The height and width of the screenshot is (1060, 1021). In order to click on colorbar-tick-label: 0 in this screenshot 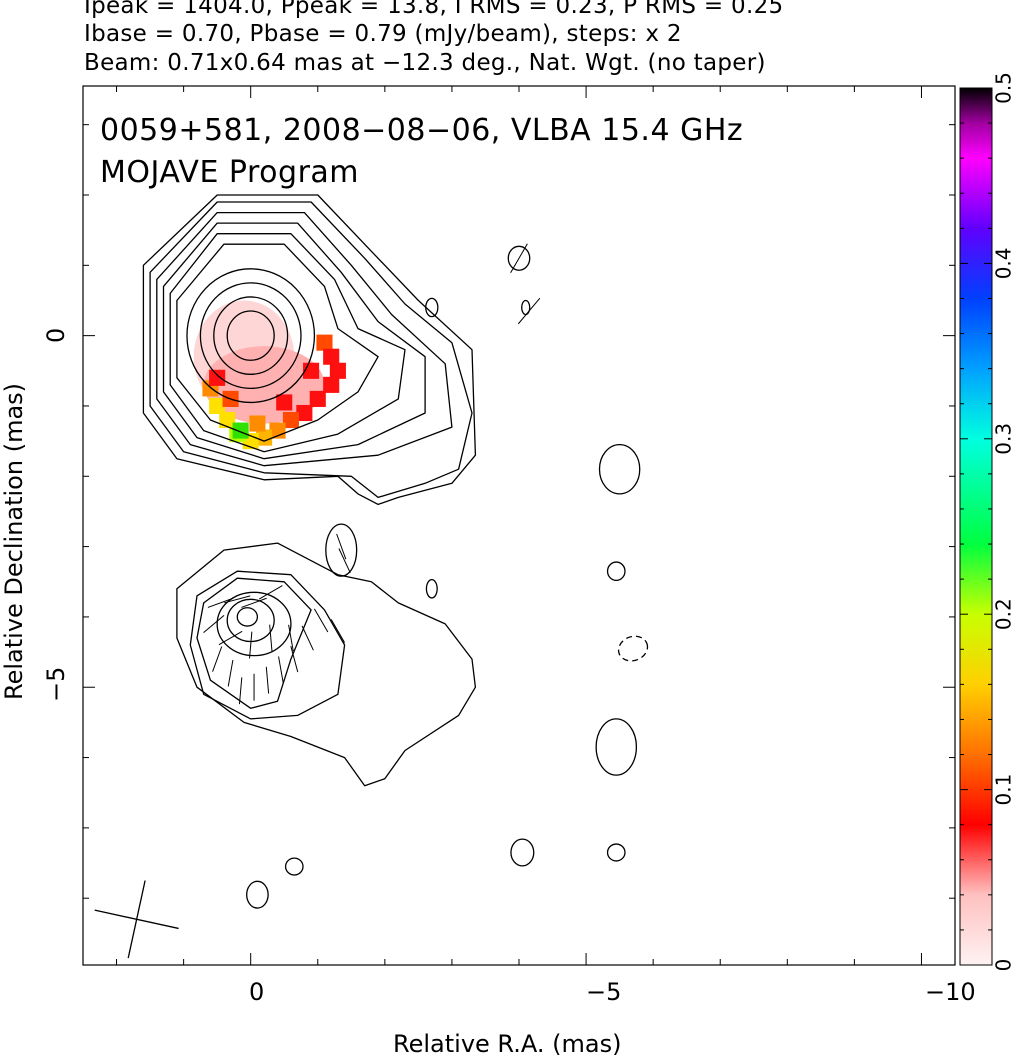, I will do `click(1004, 965)`.